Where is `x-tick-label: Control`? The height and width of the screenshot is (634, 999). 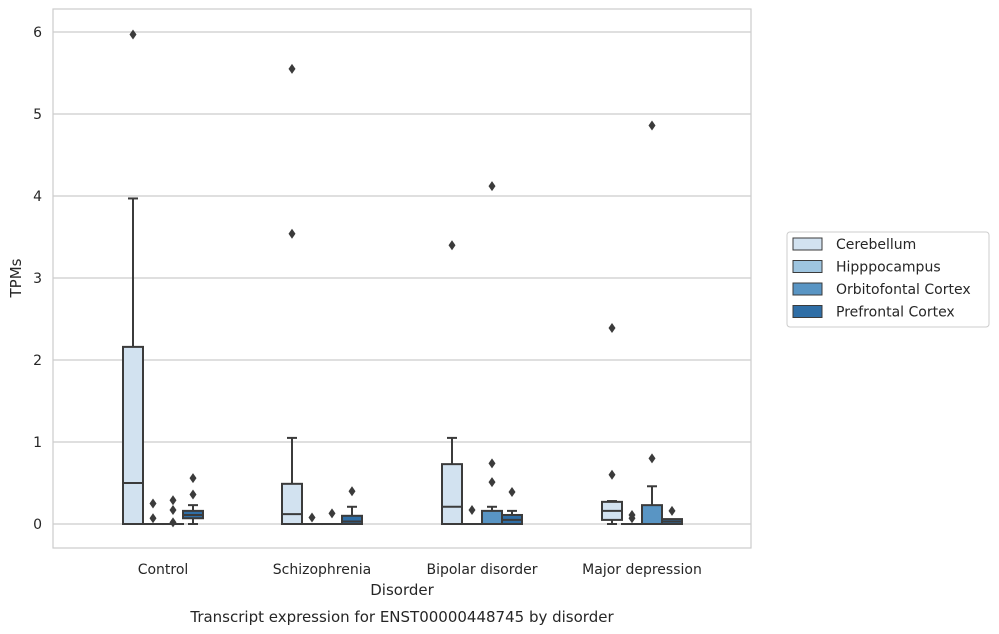
x-tick-label: Control is located at coordinates (163, 570).